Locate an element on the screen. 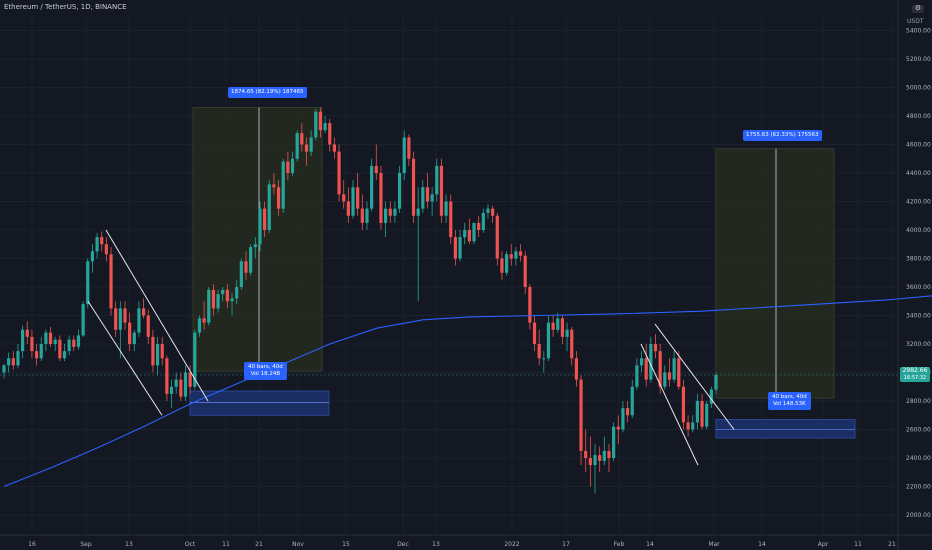 This screenshot has height=550, width=932. y-tick-label: 2200.00 is located at coordinates (918, 487).